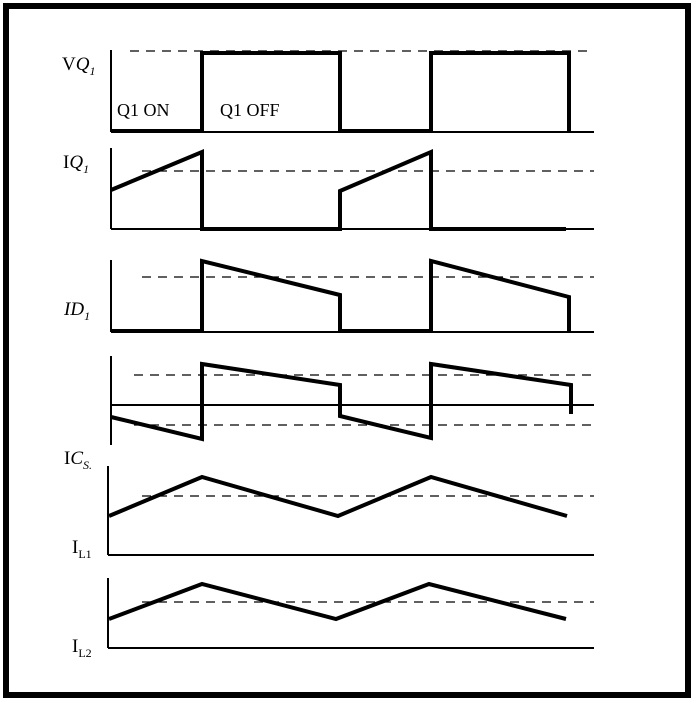  I want to click on il2-waveform, so click(337, 601).